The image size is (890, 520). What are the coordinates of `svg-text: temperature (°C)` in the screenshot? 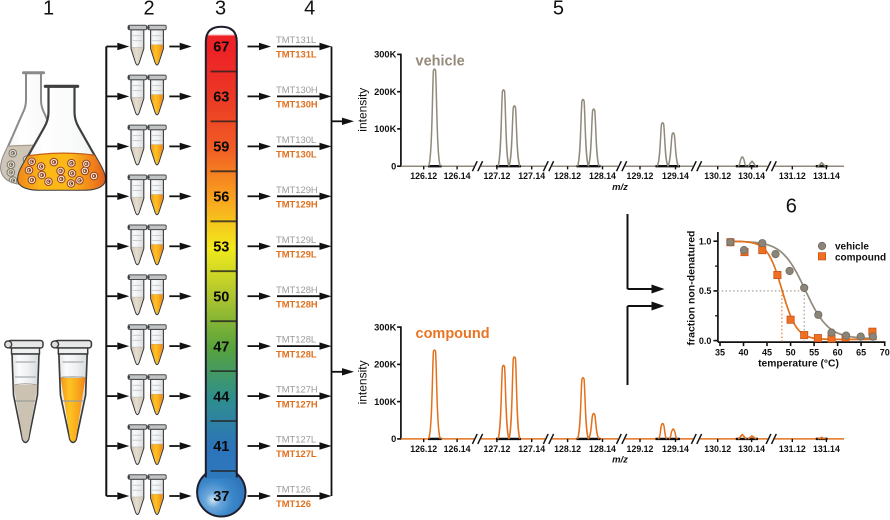 It's located at (798, 364).